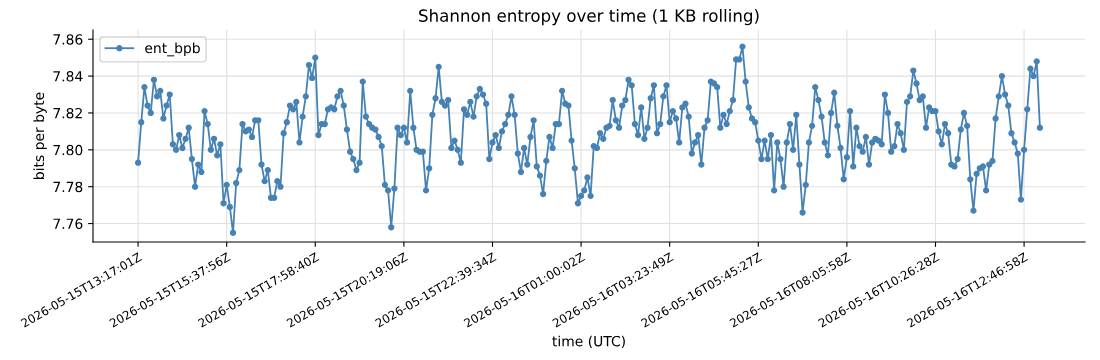 This screenshot has width=1100, height=360. Describe the element at coordinates (68, 150) in the screenshot. I see `y-tick-label: 7.80` at that location.